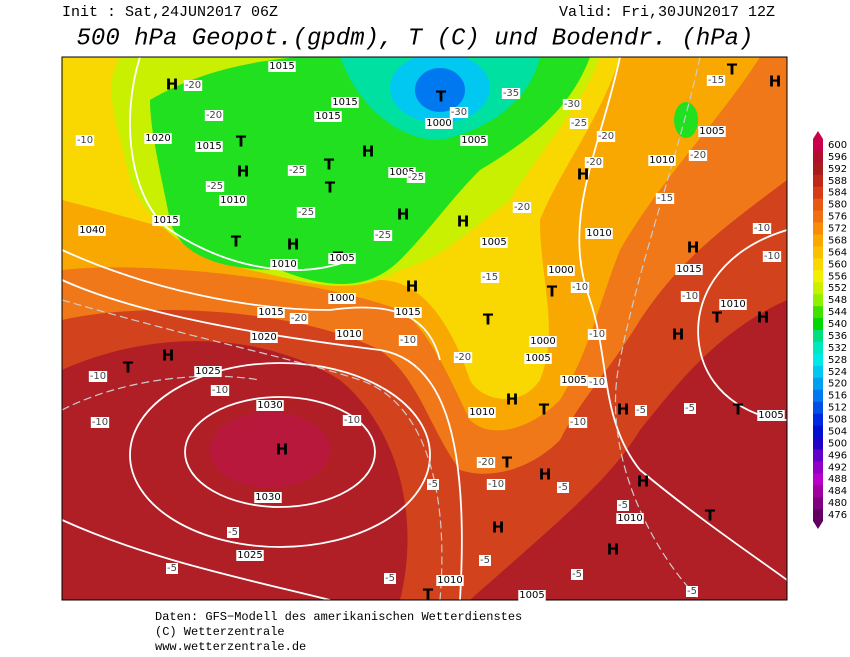 This screenshot has height=657, width=850. What do you see at coordinates (837, 240) in the screenshot?
I see `colorbar-label: 568` at bounding box center [837, 240].